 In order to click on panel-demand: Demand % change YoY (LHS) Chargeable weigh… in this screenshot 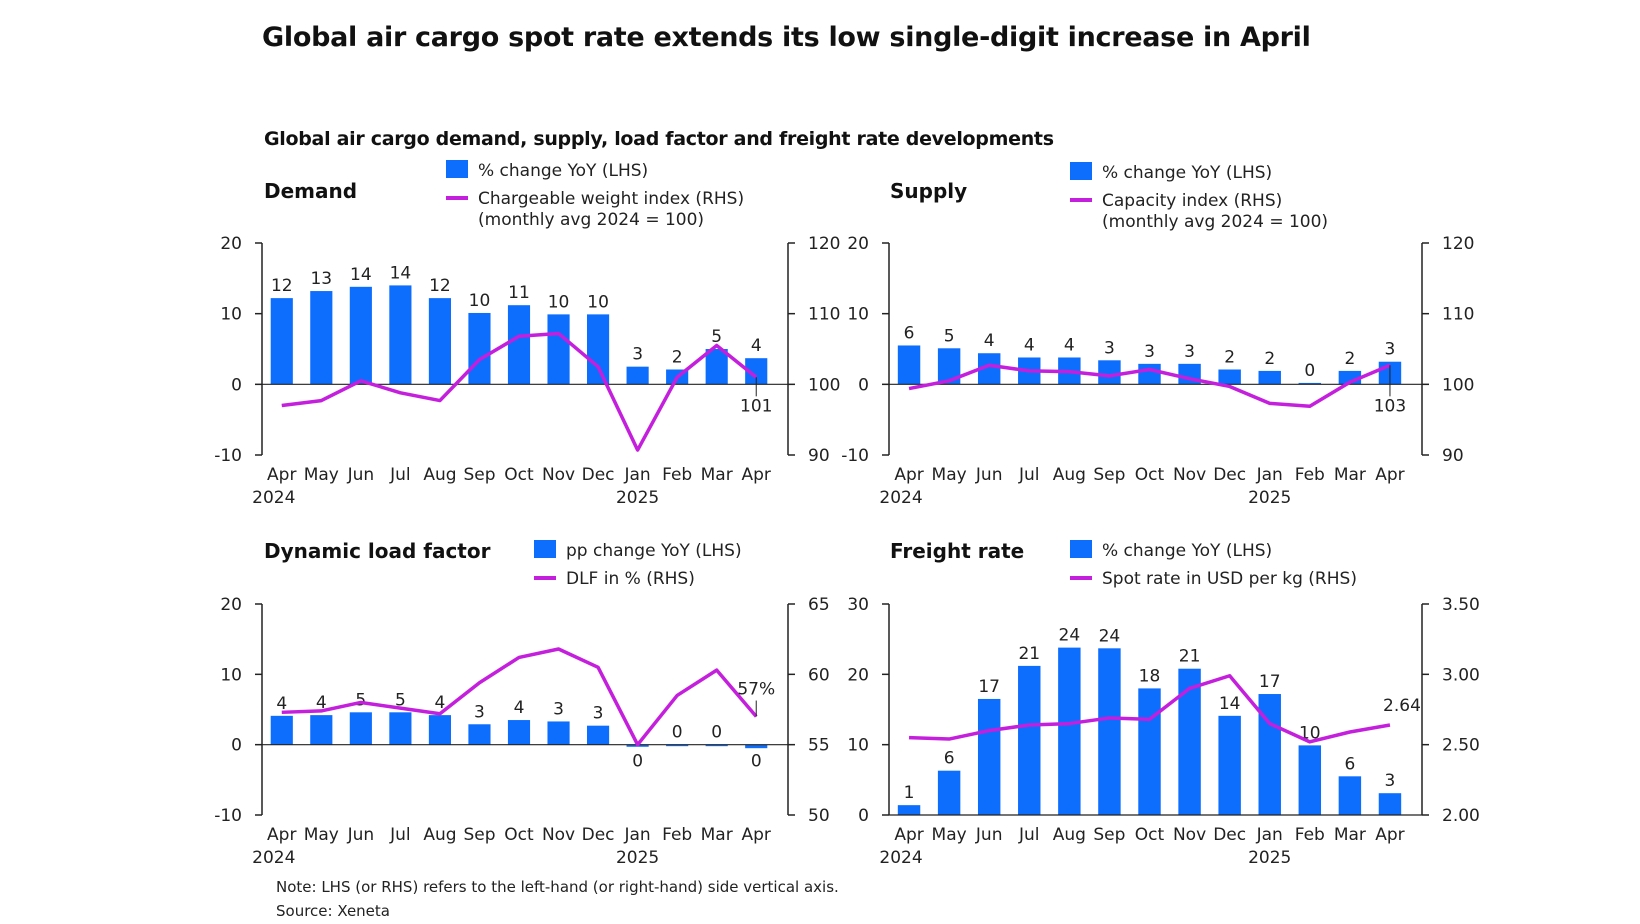, I will do `click(527, 334)`.